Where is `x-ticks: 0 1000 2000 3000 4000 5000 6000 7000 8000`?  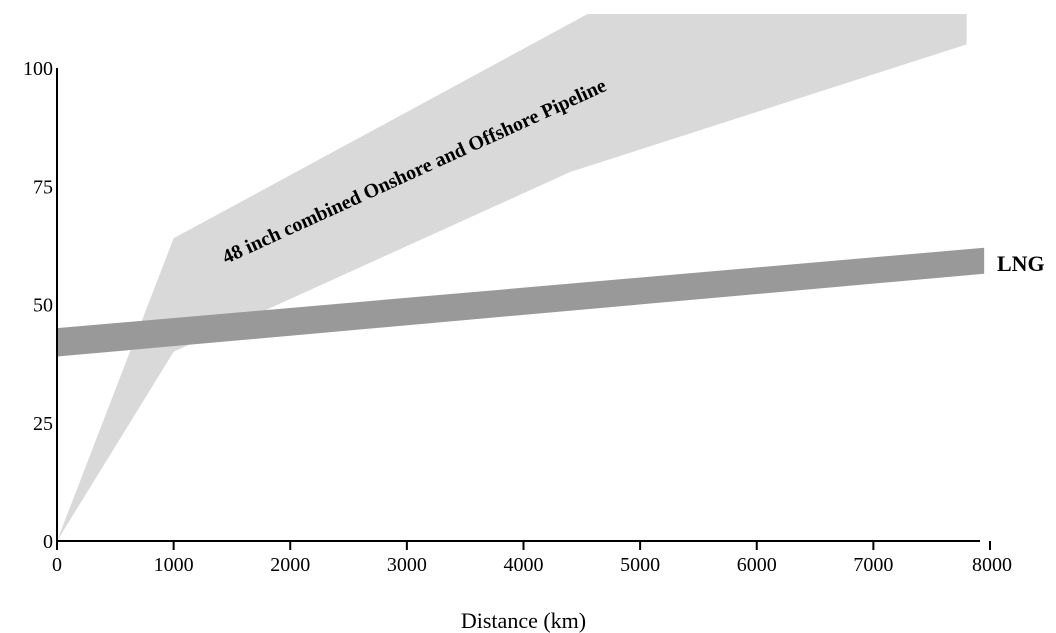 x-ticks: 0 1000 2000 3000 4000 5000 6000 7000 8000 is located at coordinates (532, 558).